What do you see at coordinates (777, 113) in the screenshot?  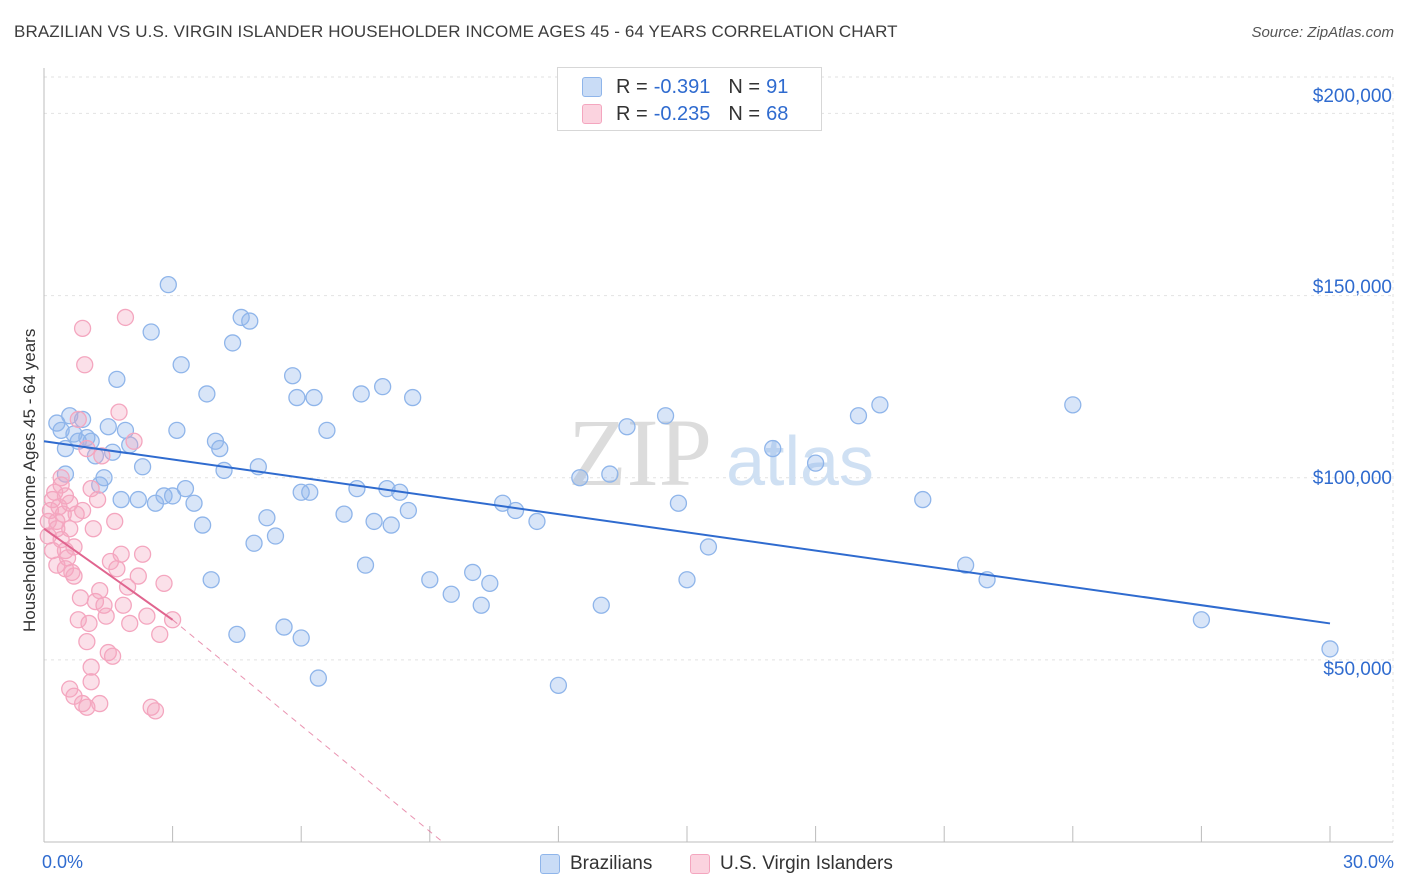 I see `legend-n-value: 68` at bounding box center [777, 113].